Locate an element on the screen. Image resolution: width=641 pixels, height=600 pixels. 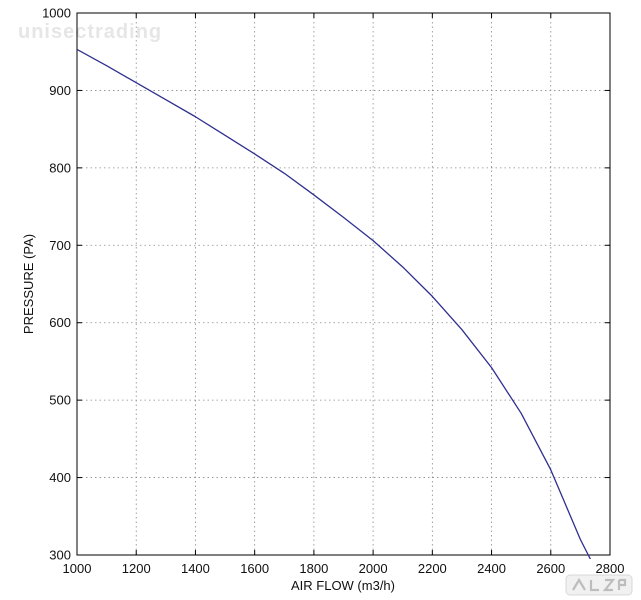
y-tick-label: 800 is located at coordinates (60, 167).